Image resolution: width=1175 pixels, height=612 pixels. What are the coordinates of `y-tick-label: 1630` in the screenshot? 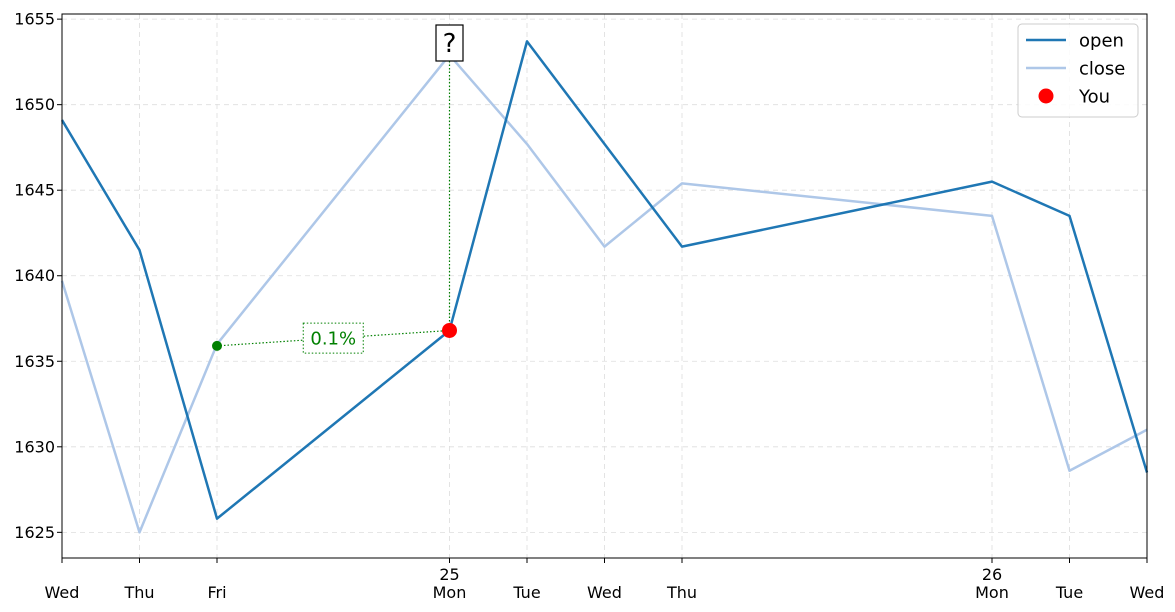 It's located at (34, 446).